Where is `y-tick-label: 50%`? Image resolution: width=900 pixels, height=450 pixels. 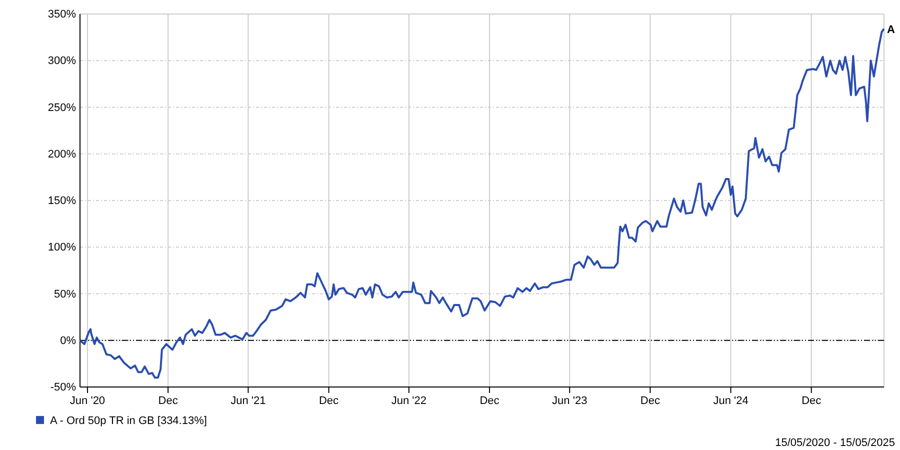
y-tick-label: 50% is located at coordinates (65, 294).